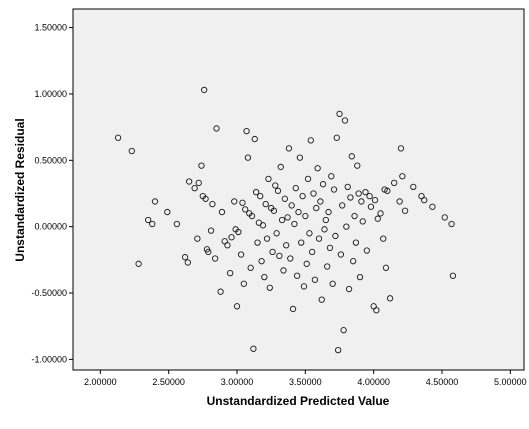  Describe the element at coordinates (442, 382) in the screenshot. I see `x-tick-label: 4.50000` at that location.